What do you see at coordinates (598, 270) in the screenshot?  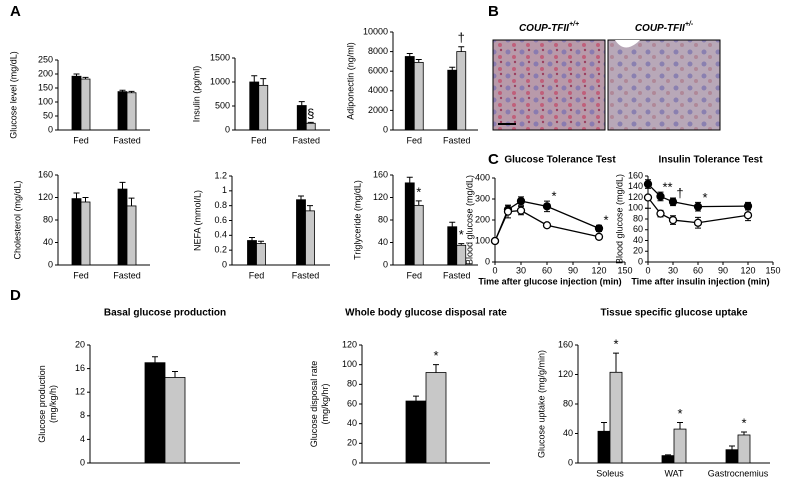 I see `x-tick-label: 120` at bounding box center [598, 270].